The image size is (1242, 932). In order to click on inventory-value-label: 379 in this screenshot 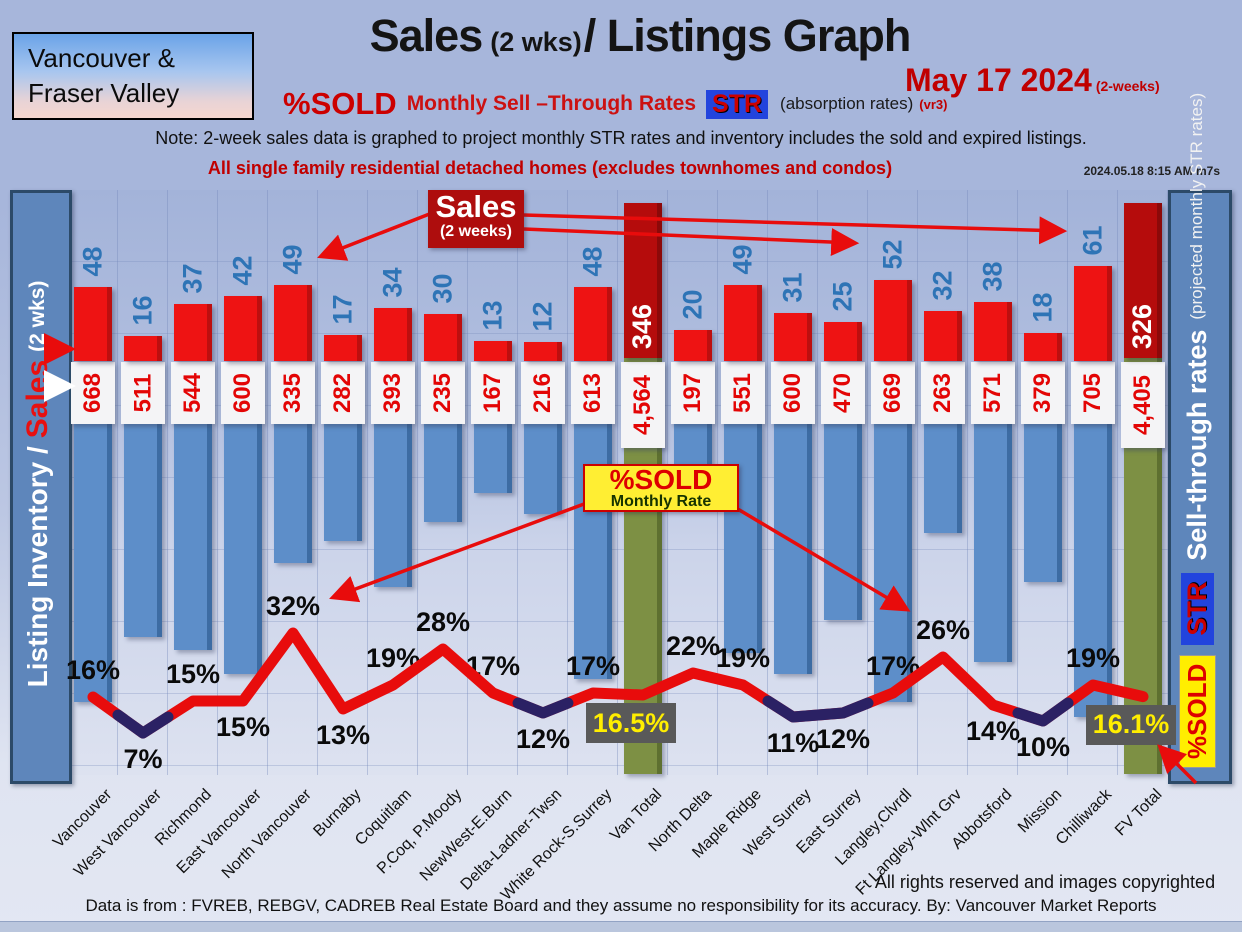, I will do `click(1042, 393)`.